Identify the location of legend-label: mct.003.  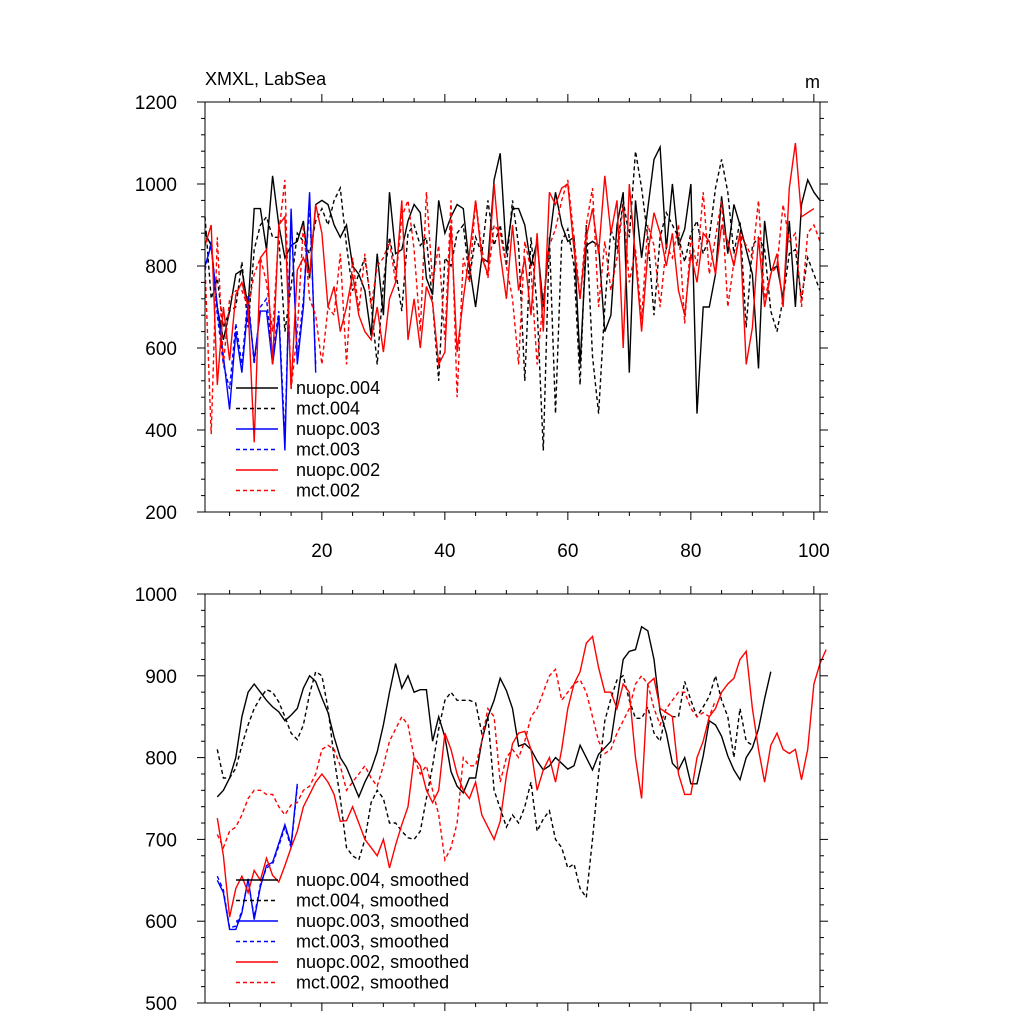
(328, 450).